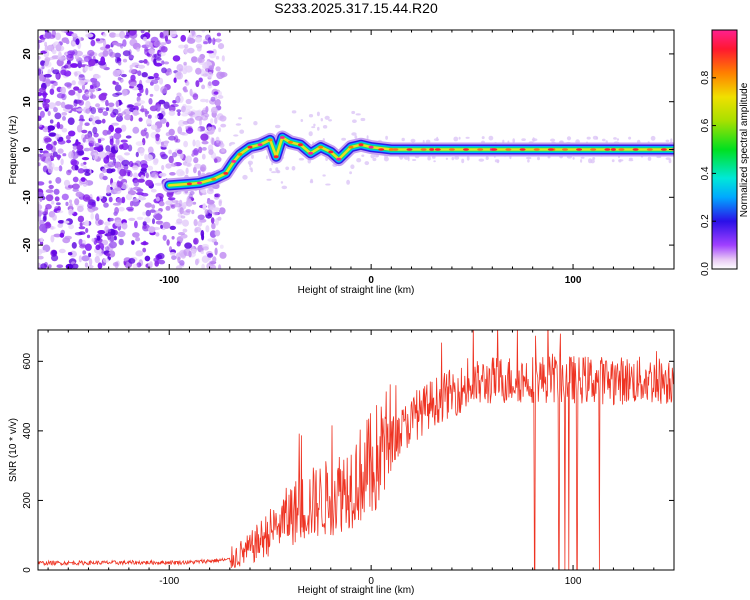 The width and height of the screenshot is (750, 600). What do you see at coordinates (705, 221) in the screenshot?
I see `colorbar-tick-label: 0.2` at bounding box center [705, 221].